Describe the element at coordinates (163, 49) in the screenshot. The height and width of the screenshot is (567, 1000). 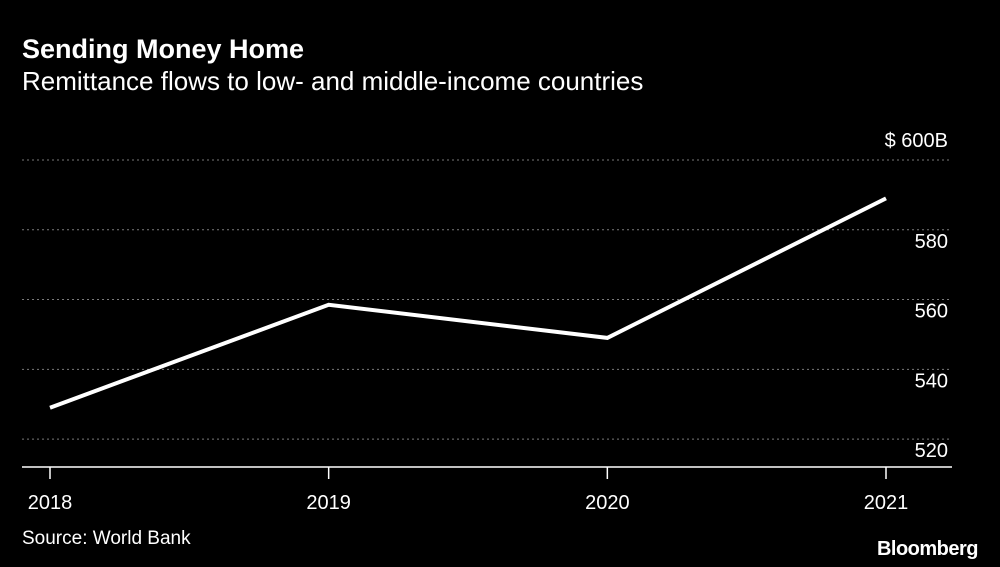
I see `chart-title: Sending Money Home` at that location.